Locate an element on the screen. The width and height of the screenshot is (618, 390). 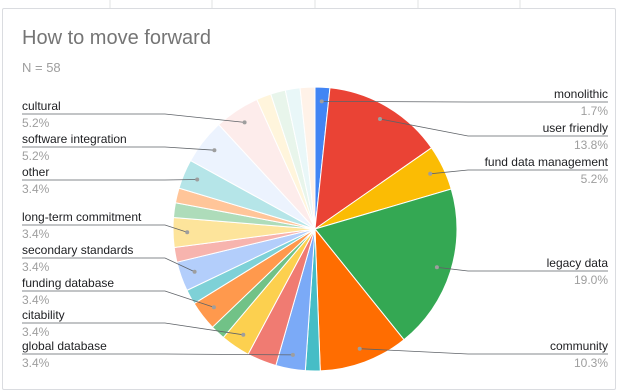
slice-label-secondary-standards: secondary standards is located at coordinates (77, 250).